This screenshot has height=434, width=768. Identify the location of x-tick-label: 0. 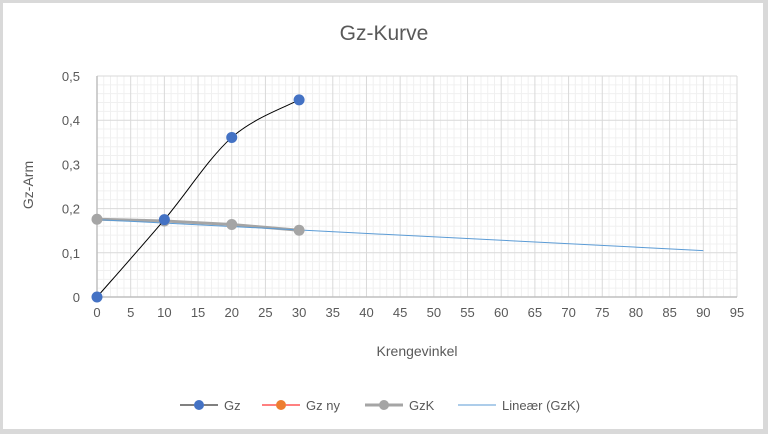
(96, 312).